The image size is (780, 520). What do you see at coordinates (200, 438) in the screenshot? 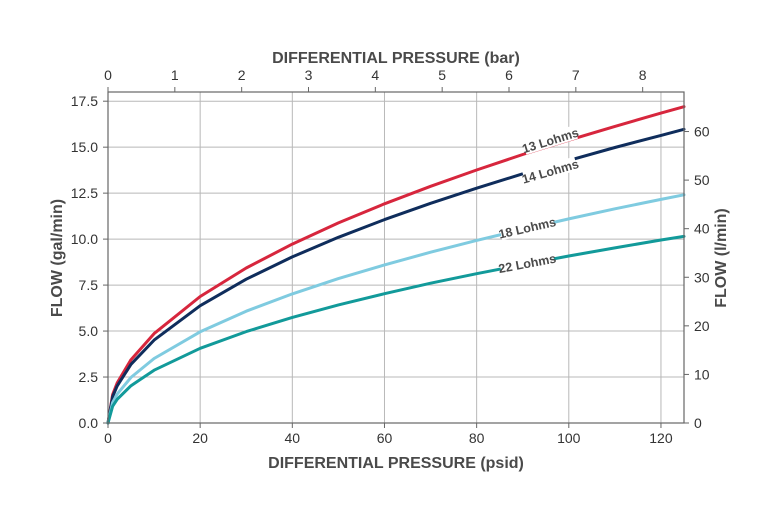
I see `x-tick-label: 20` at bounding box center [200, 438].